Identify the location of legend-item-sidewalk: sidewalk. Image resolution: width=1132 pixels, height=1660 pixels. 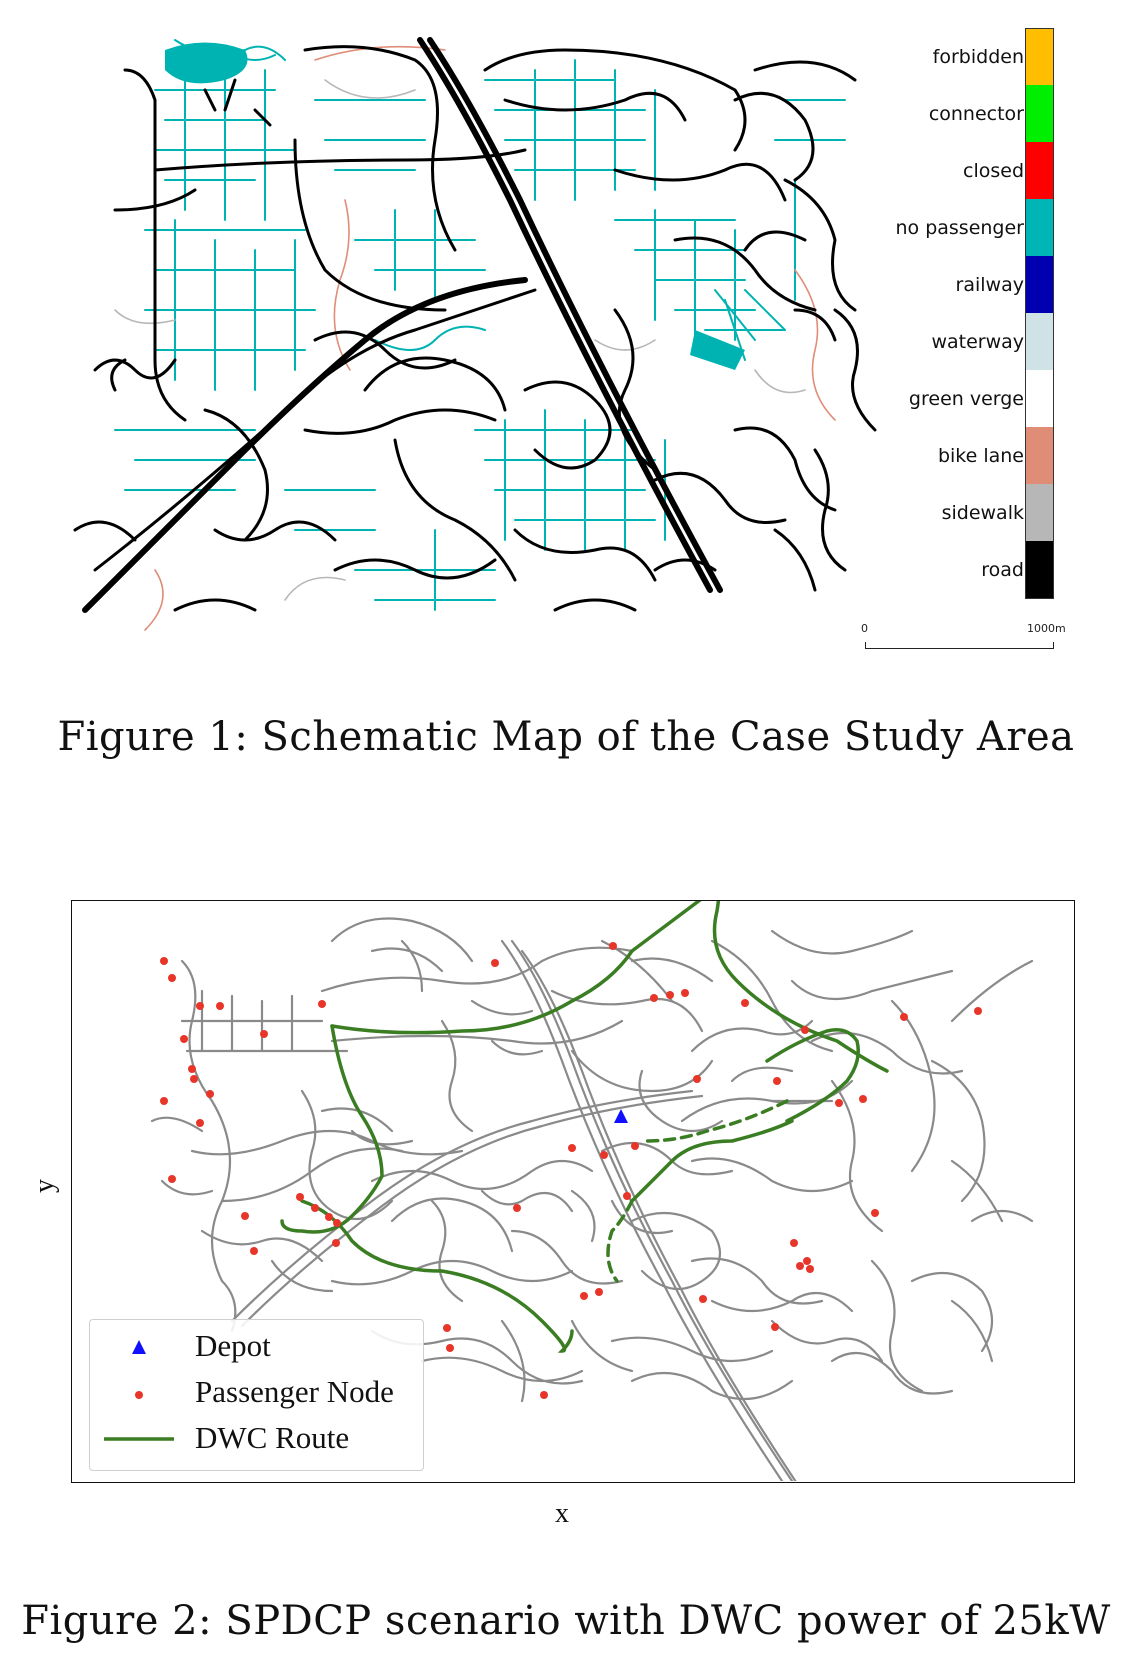
(975, 512).